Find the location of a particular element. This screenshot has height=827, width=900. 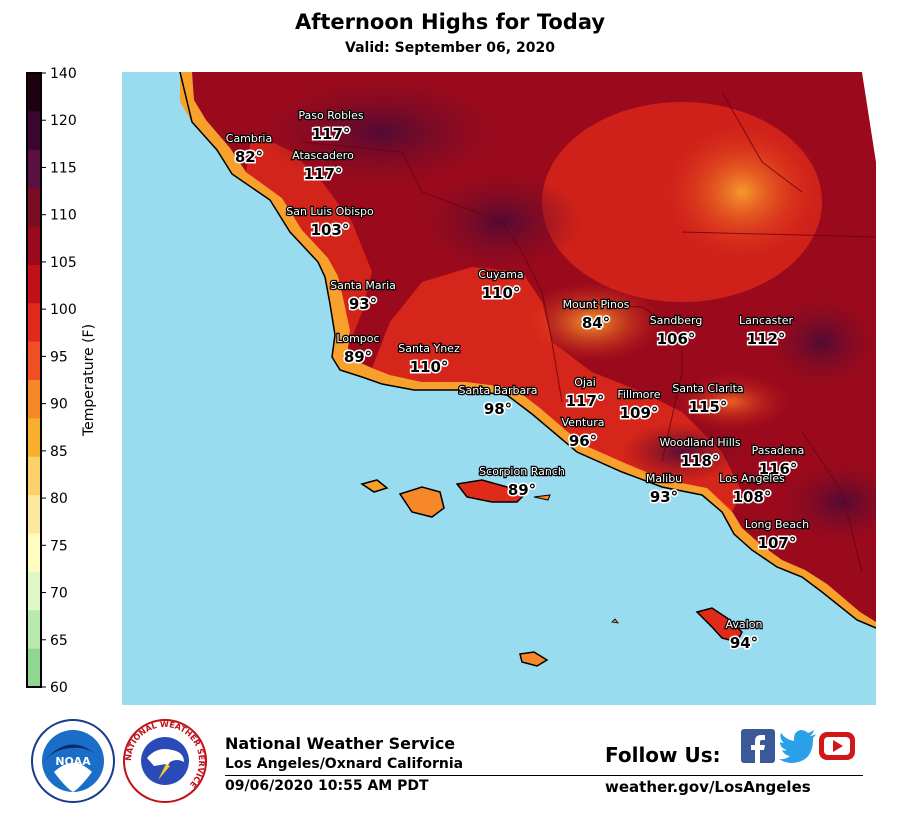

city-label: Mount Pinos 84° is located at coordinates (596, 315).